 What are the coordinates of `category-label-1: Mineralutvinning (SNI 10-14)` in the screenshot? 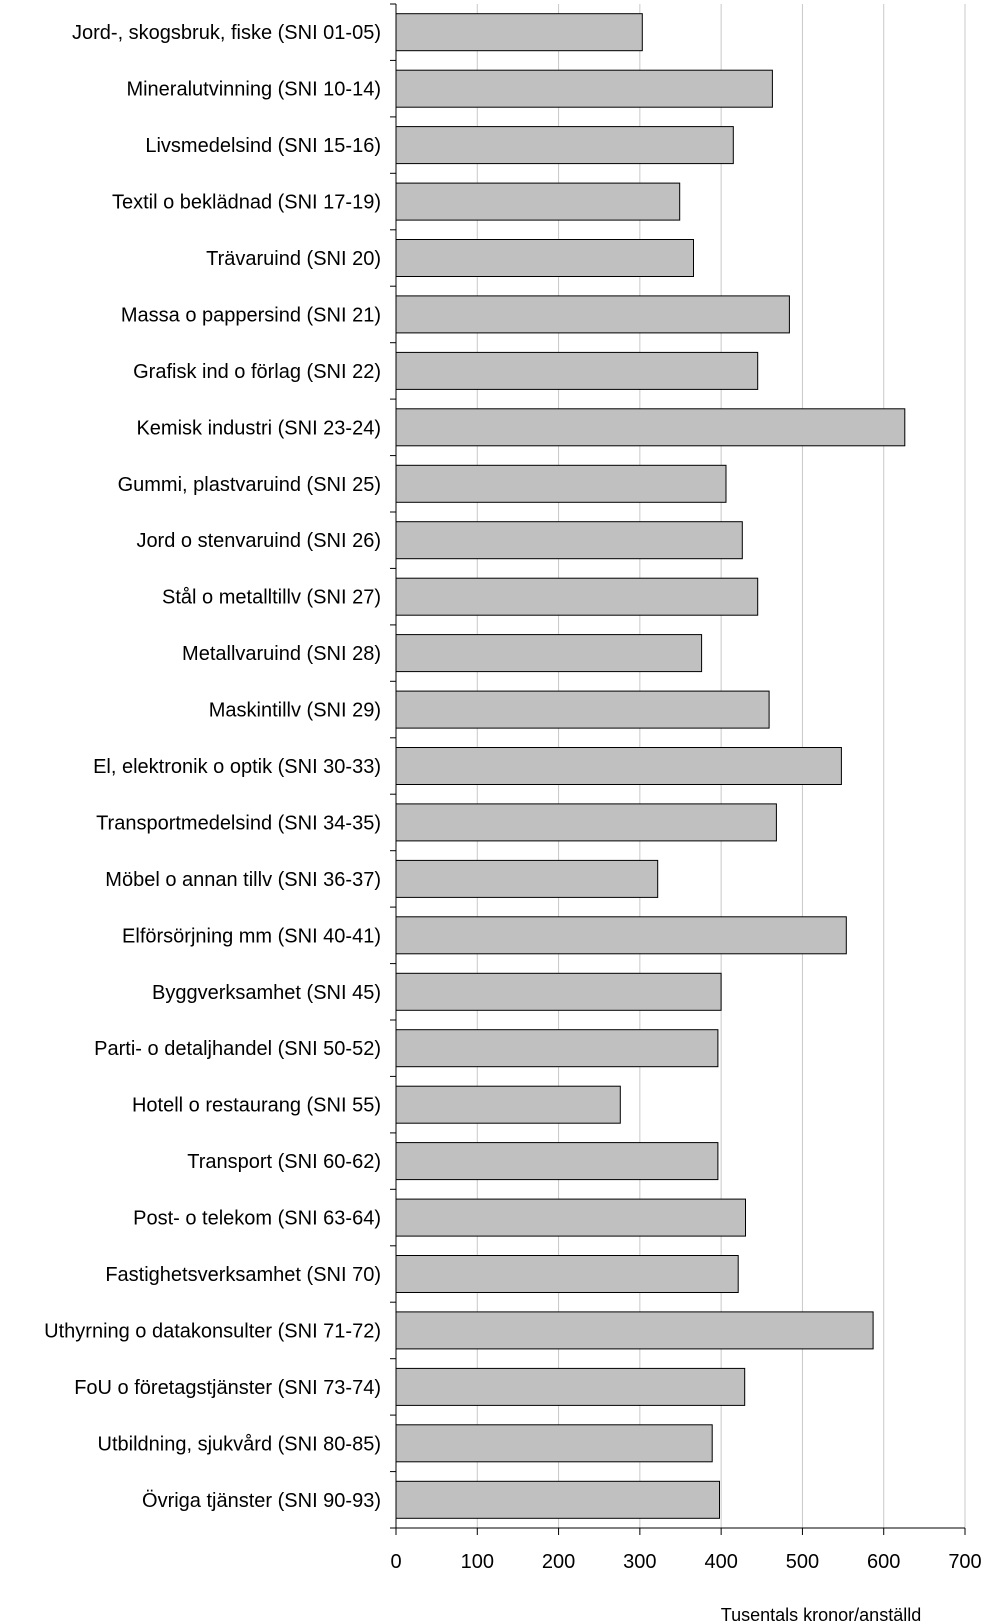 It's located at (253, 90).